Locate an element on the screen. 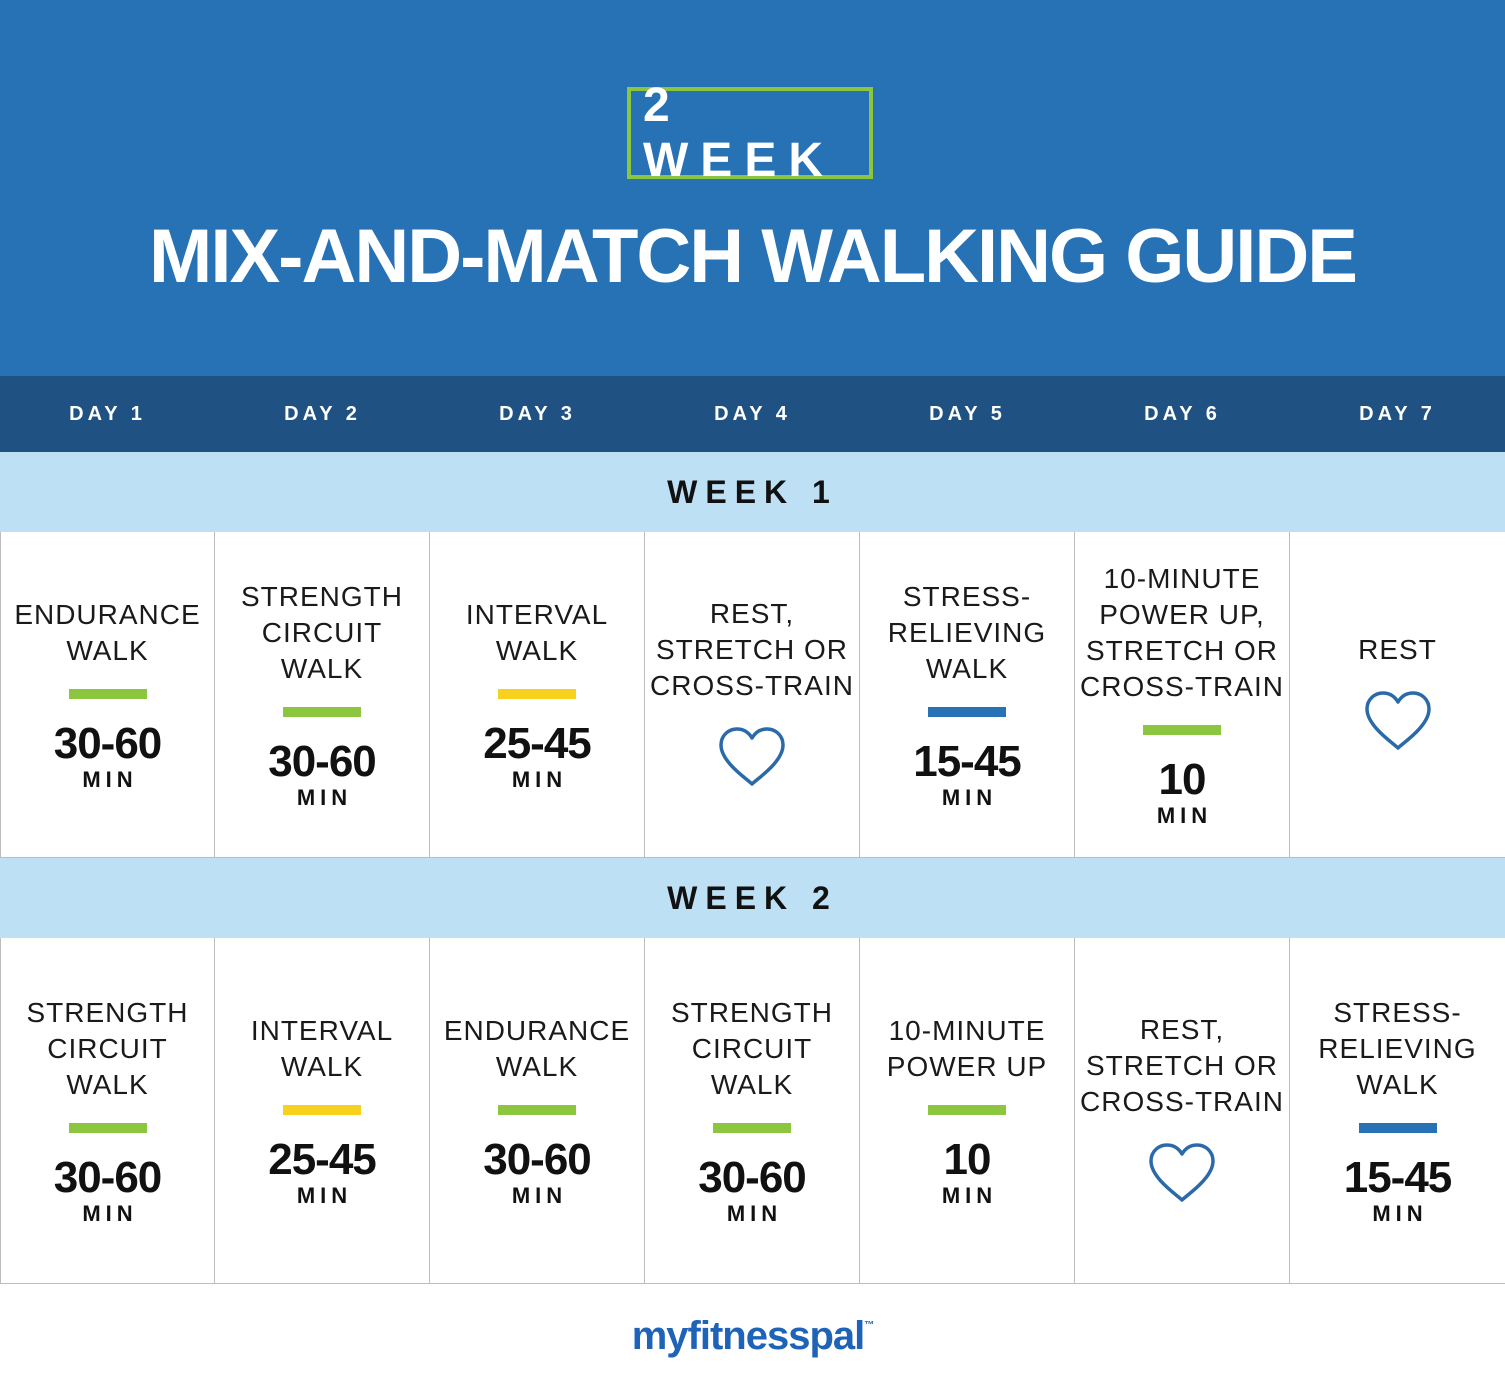  workout-name: 10-MINUTE POWER UP is located at coordinates (967, 1048).